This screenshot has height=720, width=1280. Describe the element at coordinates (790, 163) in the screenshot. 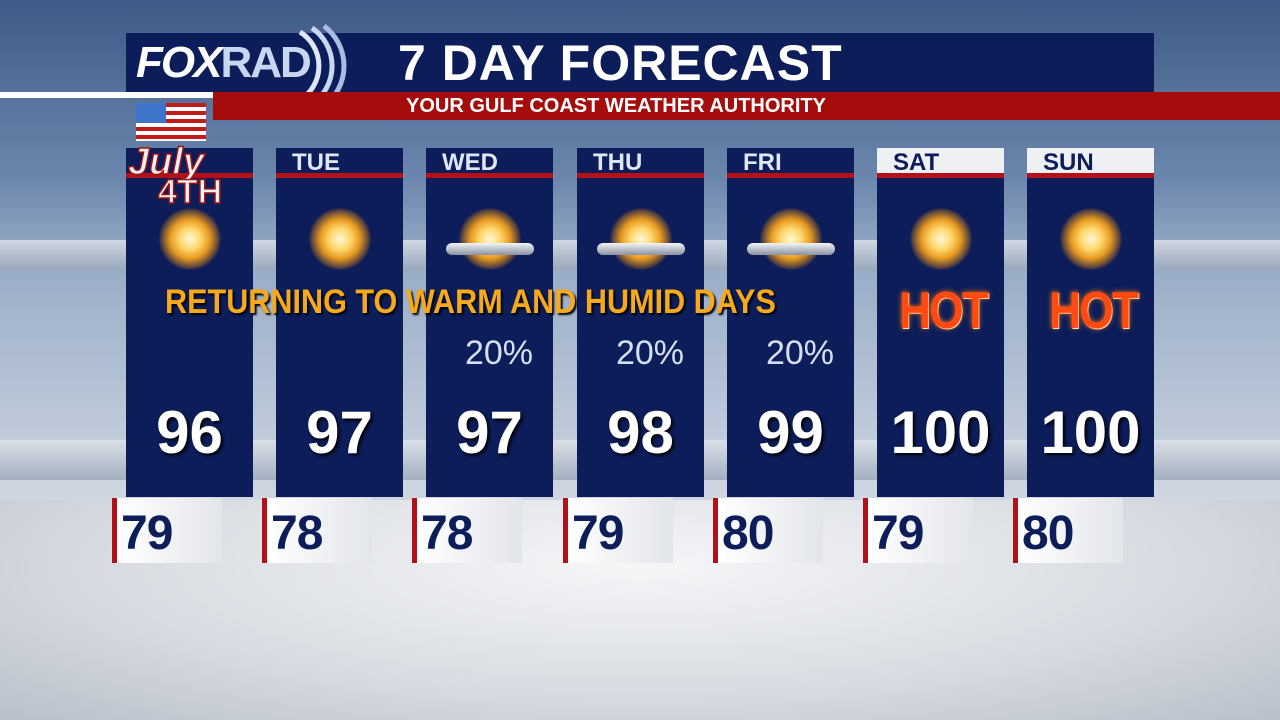

I see `day-label: FRI` at that location.